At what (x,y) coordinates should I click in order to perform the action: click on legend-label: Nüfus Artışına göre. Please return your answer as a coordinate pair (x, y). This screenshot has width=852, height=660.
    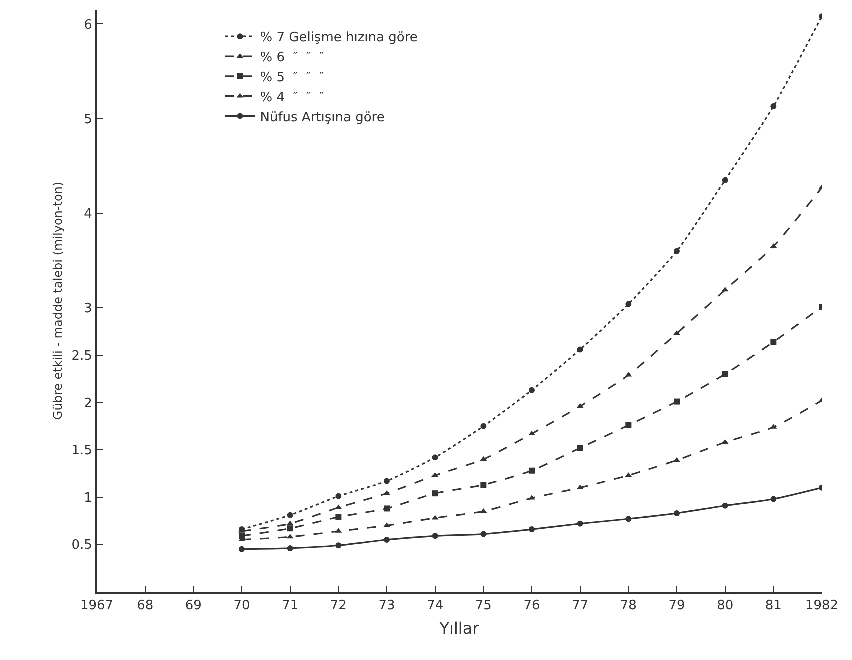
    Looking at the image, I should click on (322, 118).